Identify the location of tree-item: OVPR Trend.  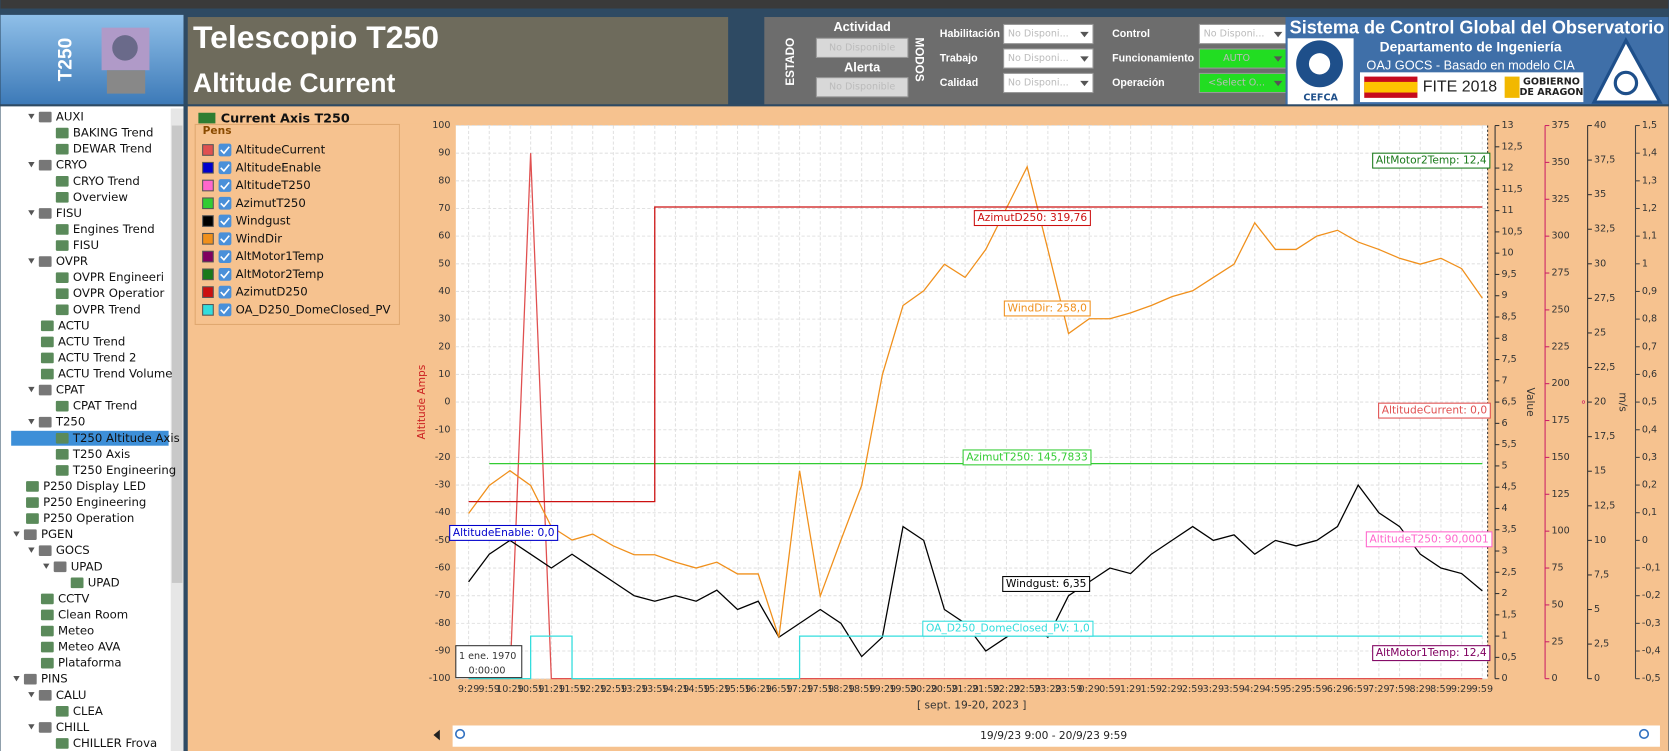
(107, 309).